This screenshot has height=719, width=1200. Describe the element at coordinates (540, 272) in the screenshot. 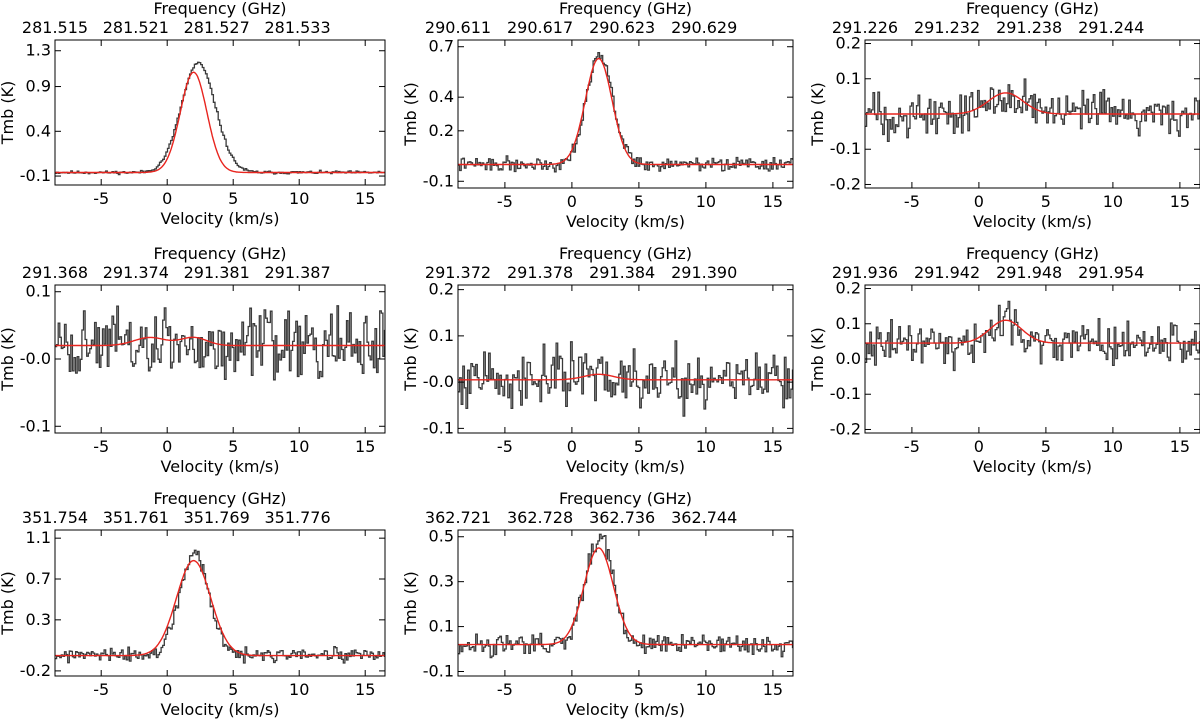

I see `top-frequency-tick-label: 291.378` at that location.